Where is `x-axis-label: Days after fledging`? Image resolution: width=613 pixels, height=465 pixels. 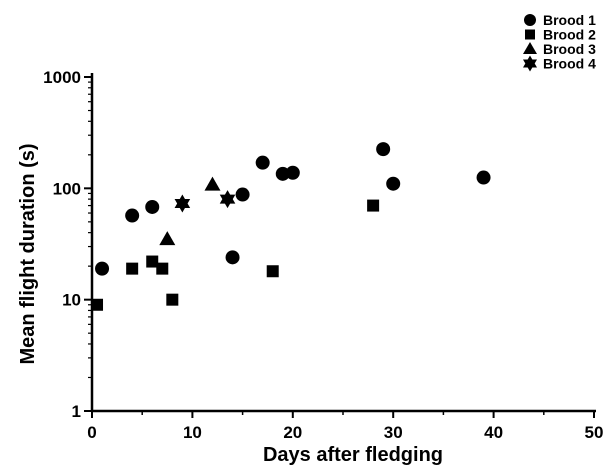
x-axis-label: Days after fledging is located at coordinates (353, 454).